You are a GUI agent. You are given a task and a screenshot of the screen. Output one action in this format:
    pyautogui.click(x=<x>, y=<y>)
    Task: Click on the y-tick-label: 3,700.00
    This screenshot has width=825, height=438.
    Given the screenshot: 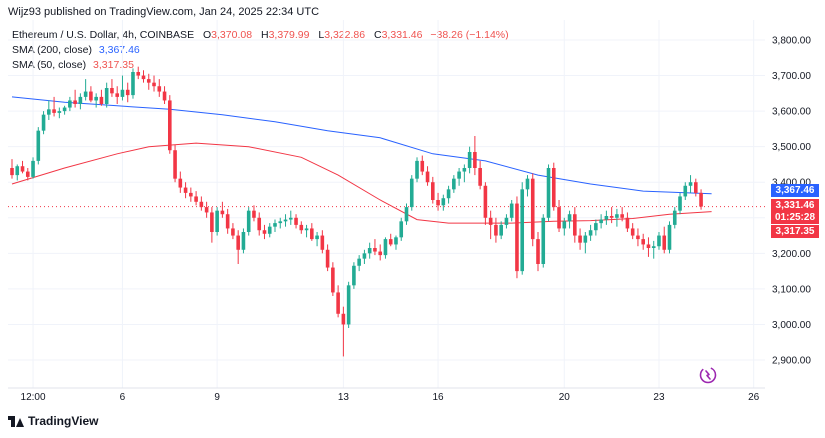 What is the action you would take?
    pyautogui.click(x=791, y=76)
    